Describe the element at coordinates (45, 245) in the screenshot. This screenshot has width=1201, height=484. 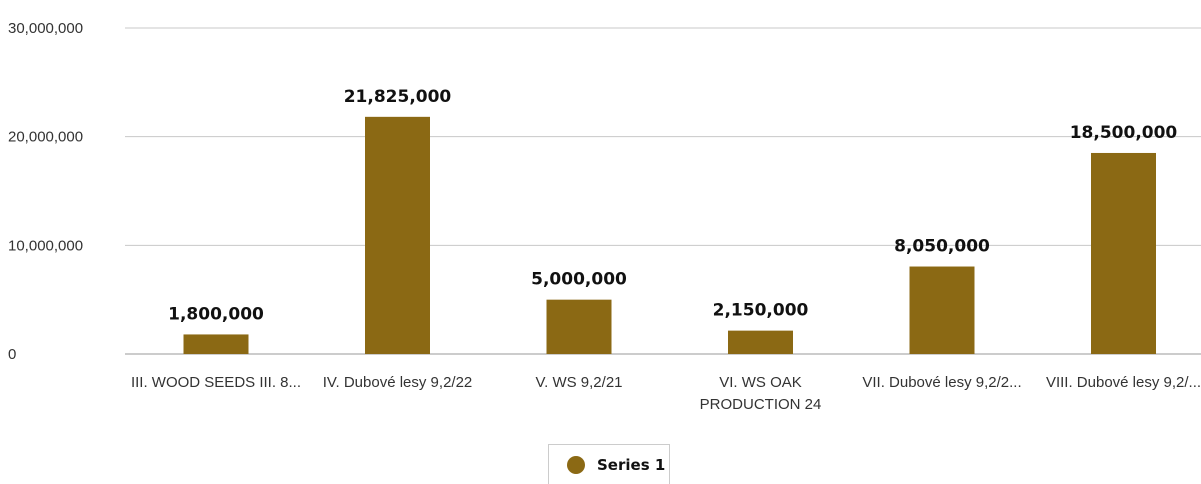
I see `y-tick-label: 10,000,000` at that location.